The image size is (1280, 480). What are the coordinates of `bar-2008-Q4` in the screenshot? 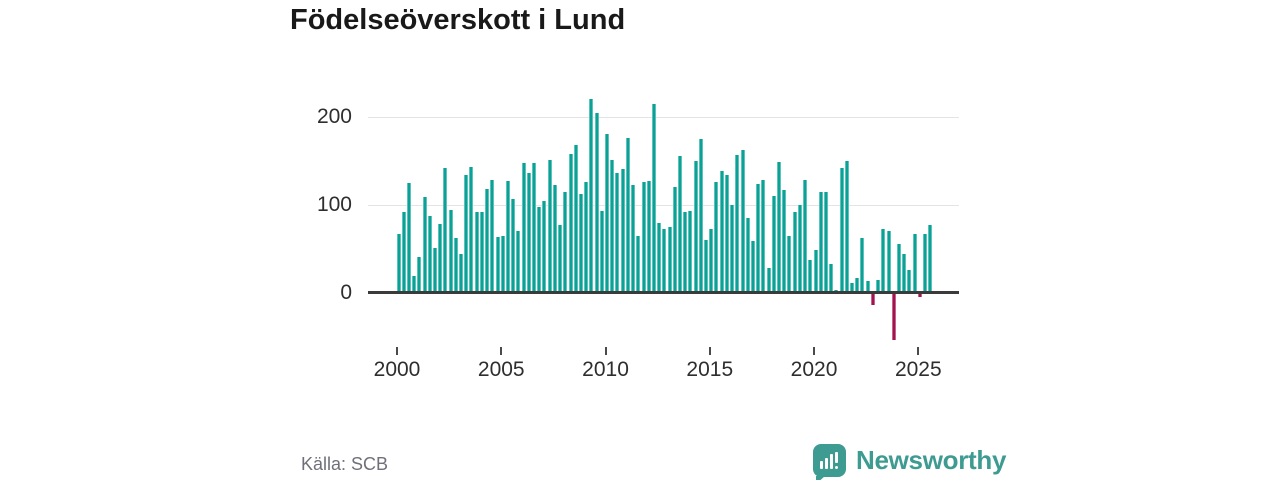 It's located at (580, 243).